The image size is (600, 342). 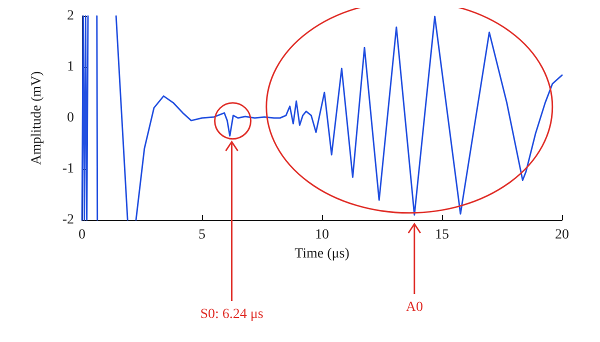 I want to click on x-tick-label: 20, so click(x=562, y=235).